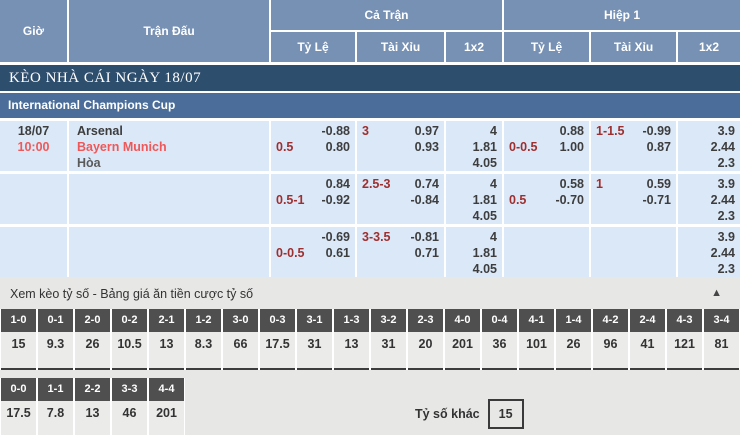 This screenshot has height=435, width=740. Describe the element at coordinates (92, 339) in the screenshot. I see `score-odds-cell: 2-0 26` at that location.